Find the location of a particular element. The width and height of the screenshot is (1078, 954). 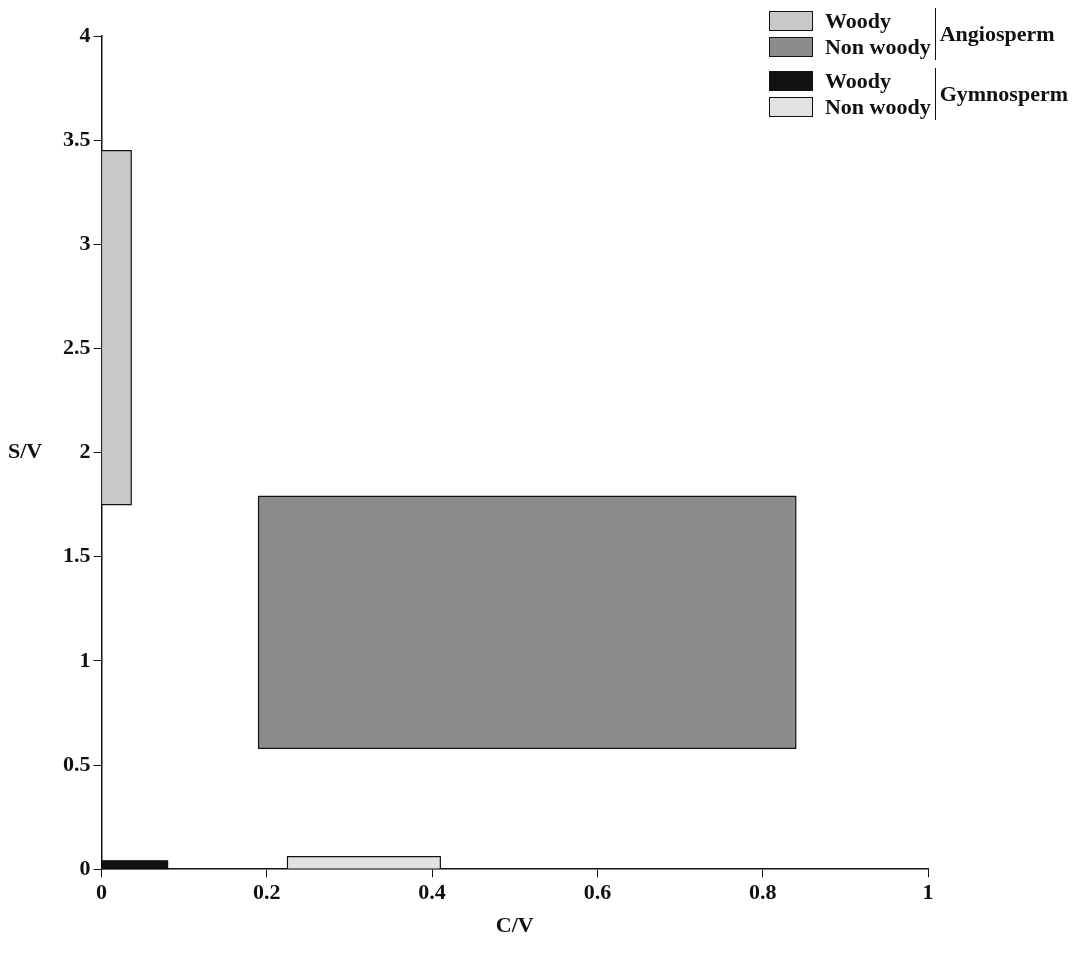

text: Angiosperm is located at coordinates (996, 34).